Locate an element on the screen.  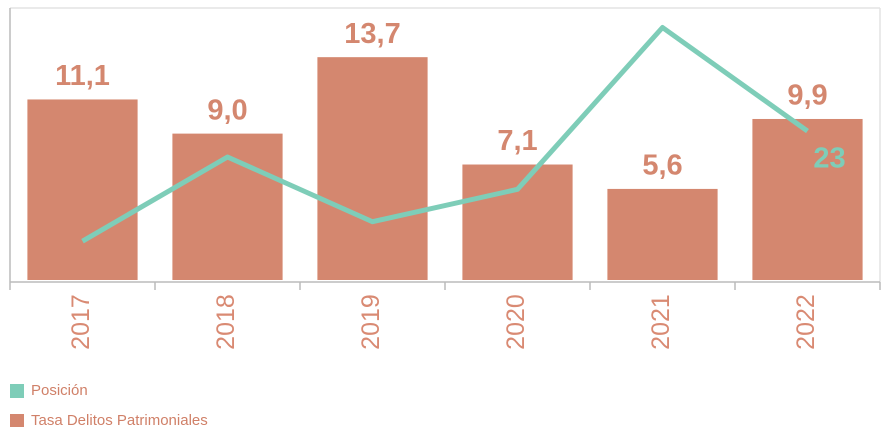
line-value-label: 23 is located at coordinates (829, 159).